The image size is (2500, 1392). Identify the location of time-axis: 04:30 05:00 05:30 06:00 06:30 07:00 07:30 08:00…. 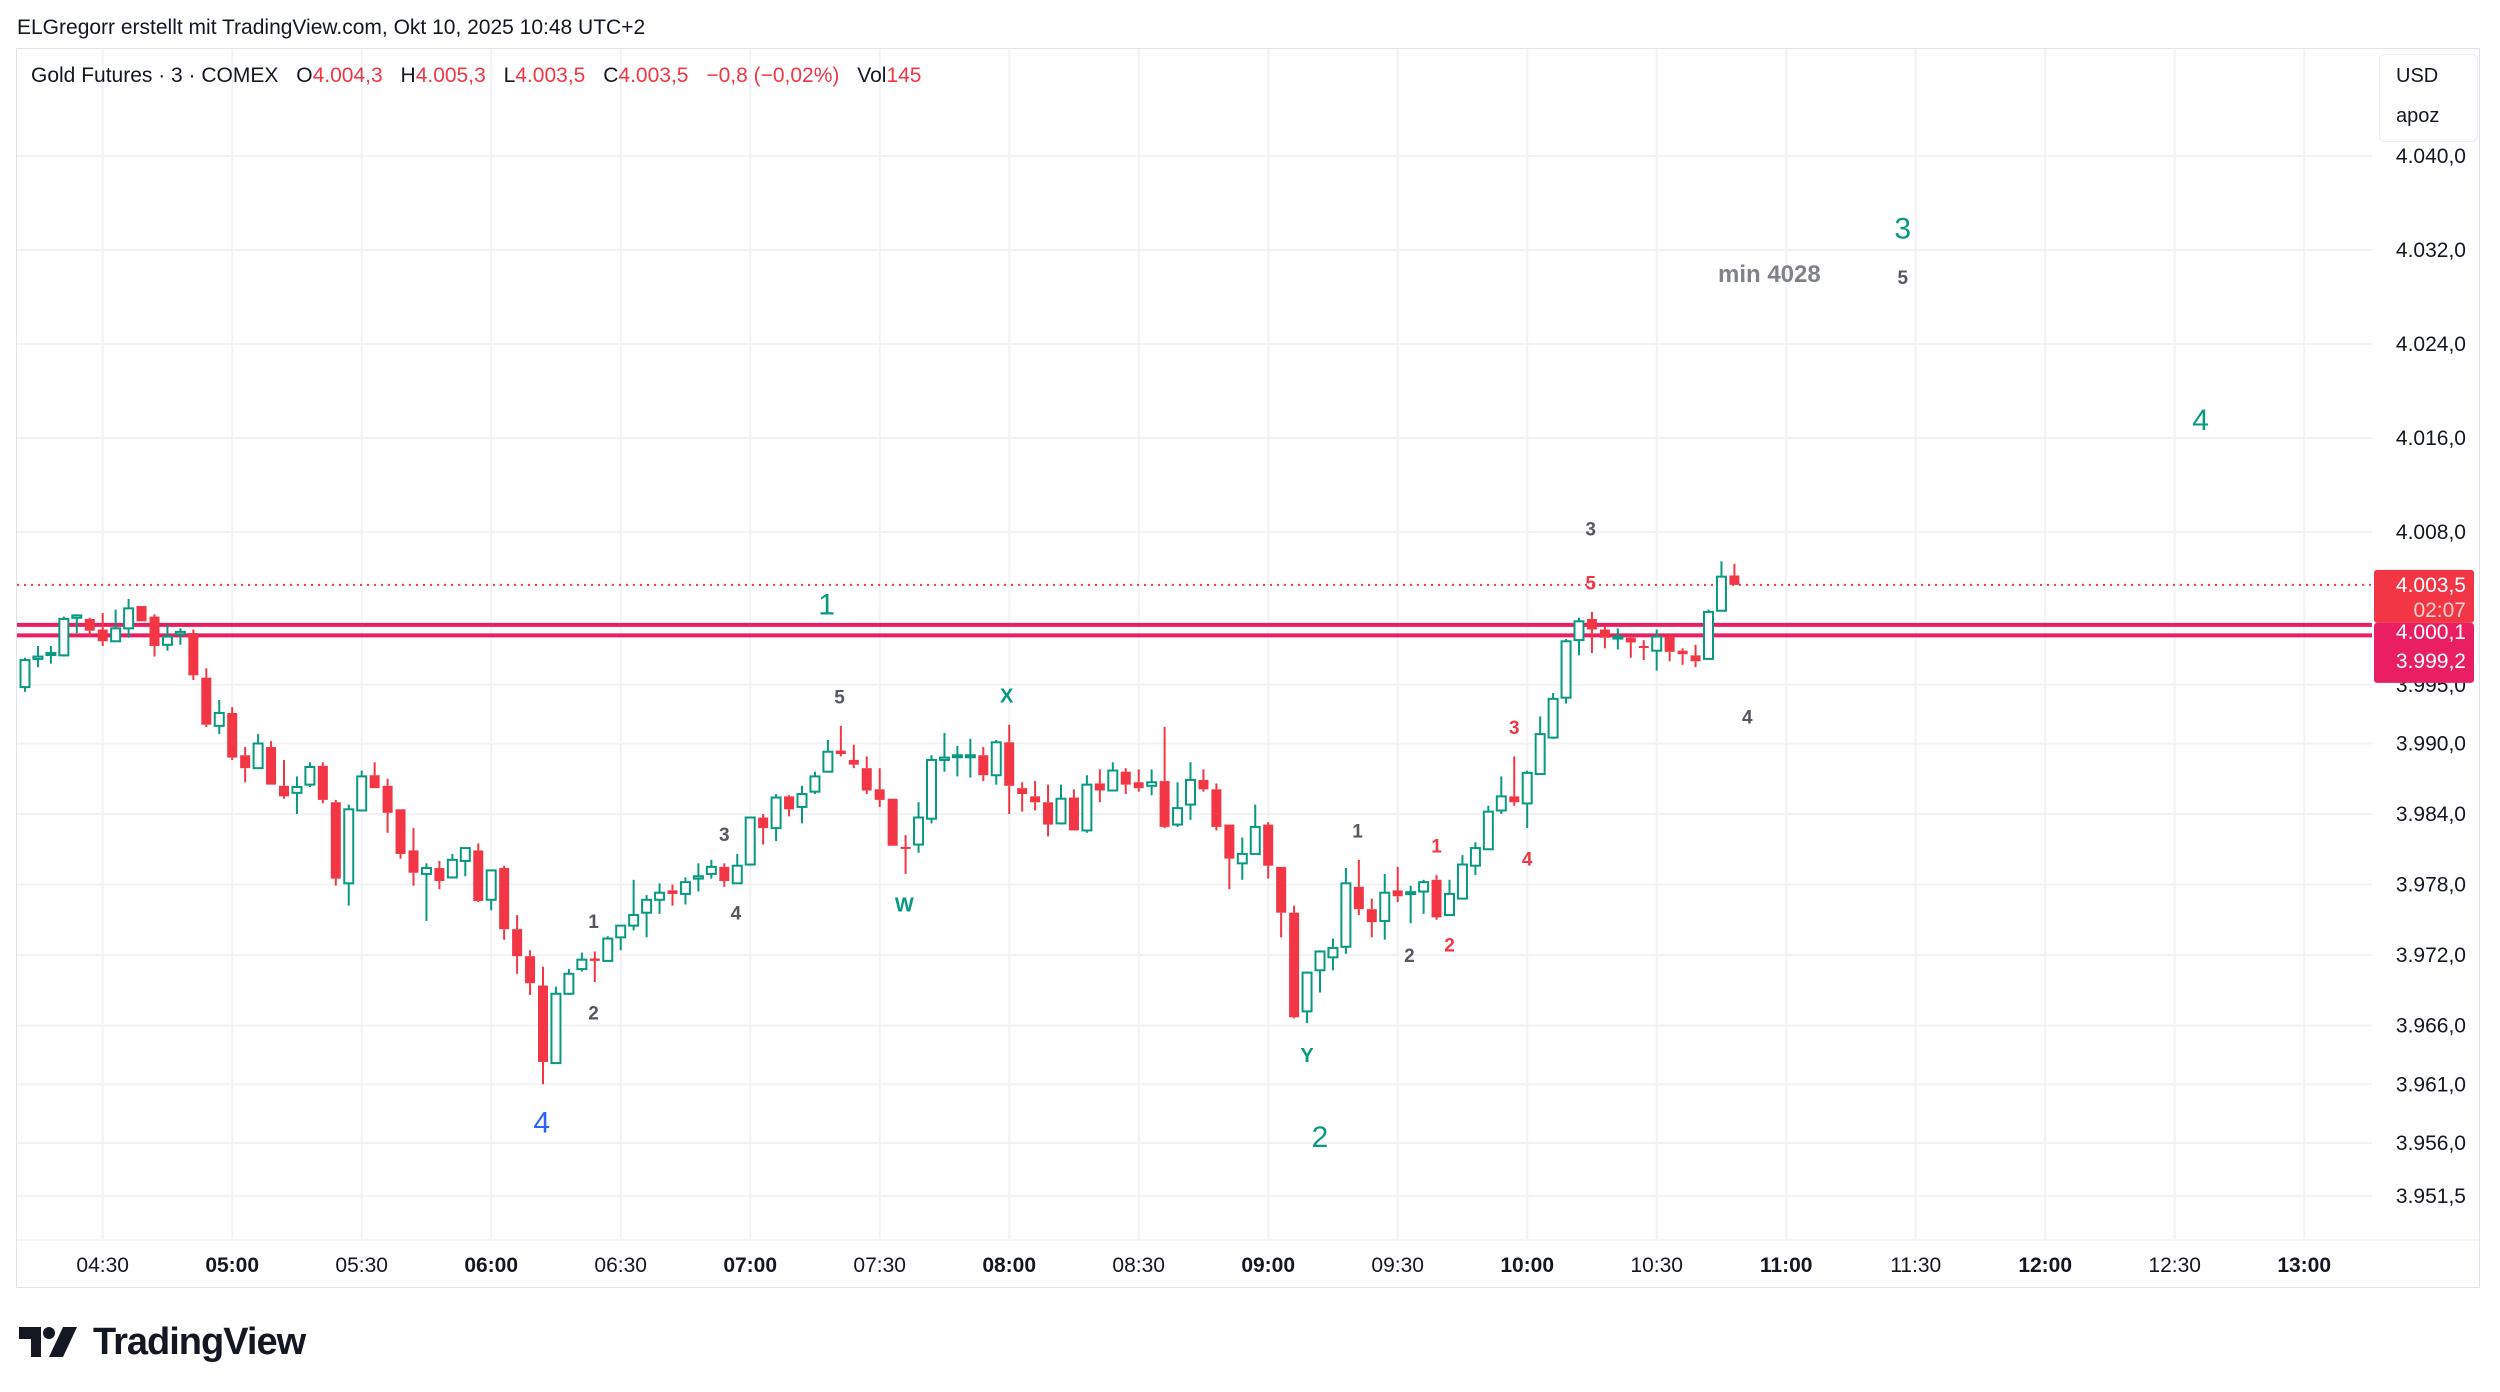
(1203, 1265).